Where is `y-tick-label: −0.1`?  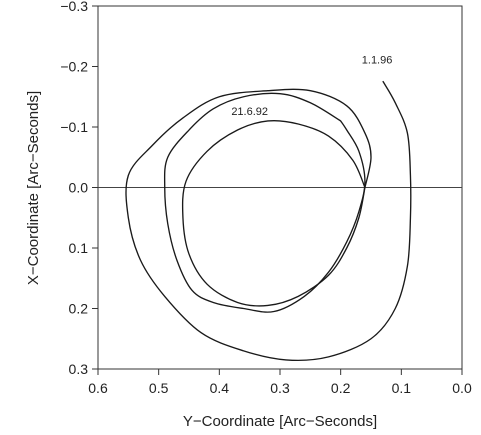
y-tick-label: −0.1 is located at coordinates (74, 127).